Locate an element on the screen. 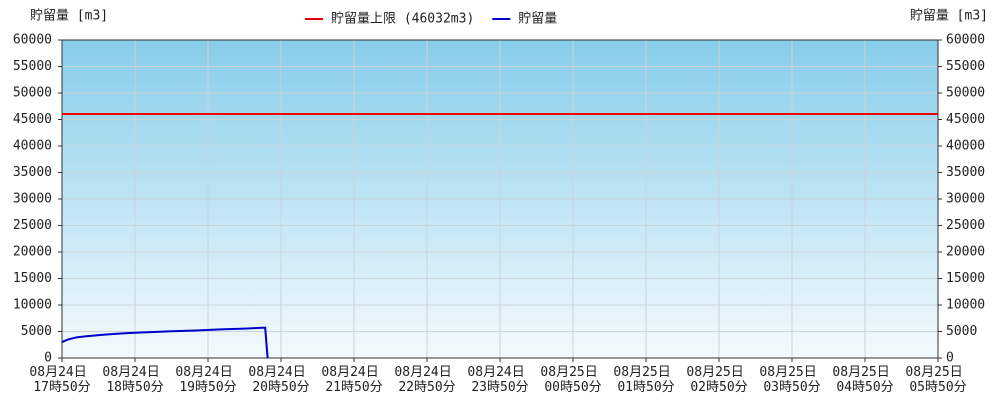 This screenshot has height=400, width=1000. y2-tick-label: 25000 is located at coordinates (965, 225).